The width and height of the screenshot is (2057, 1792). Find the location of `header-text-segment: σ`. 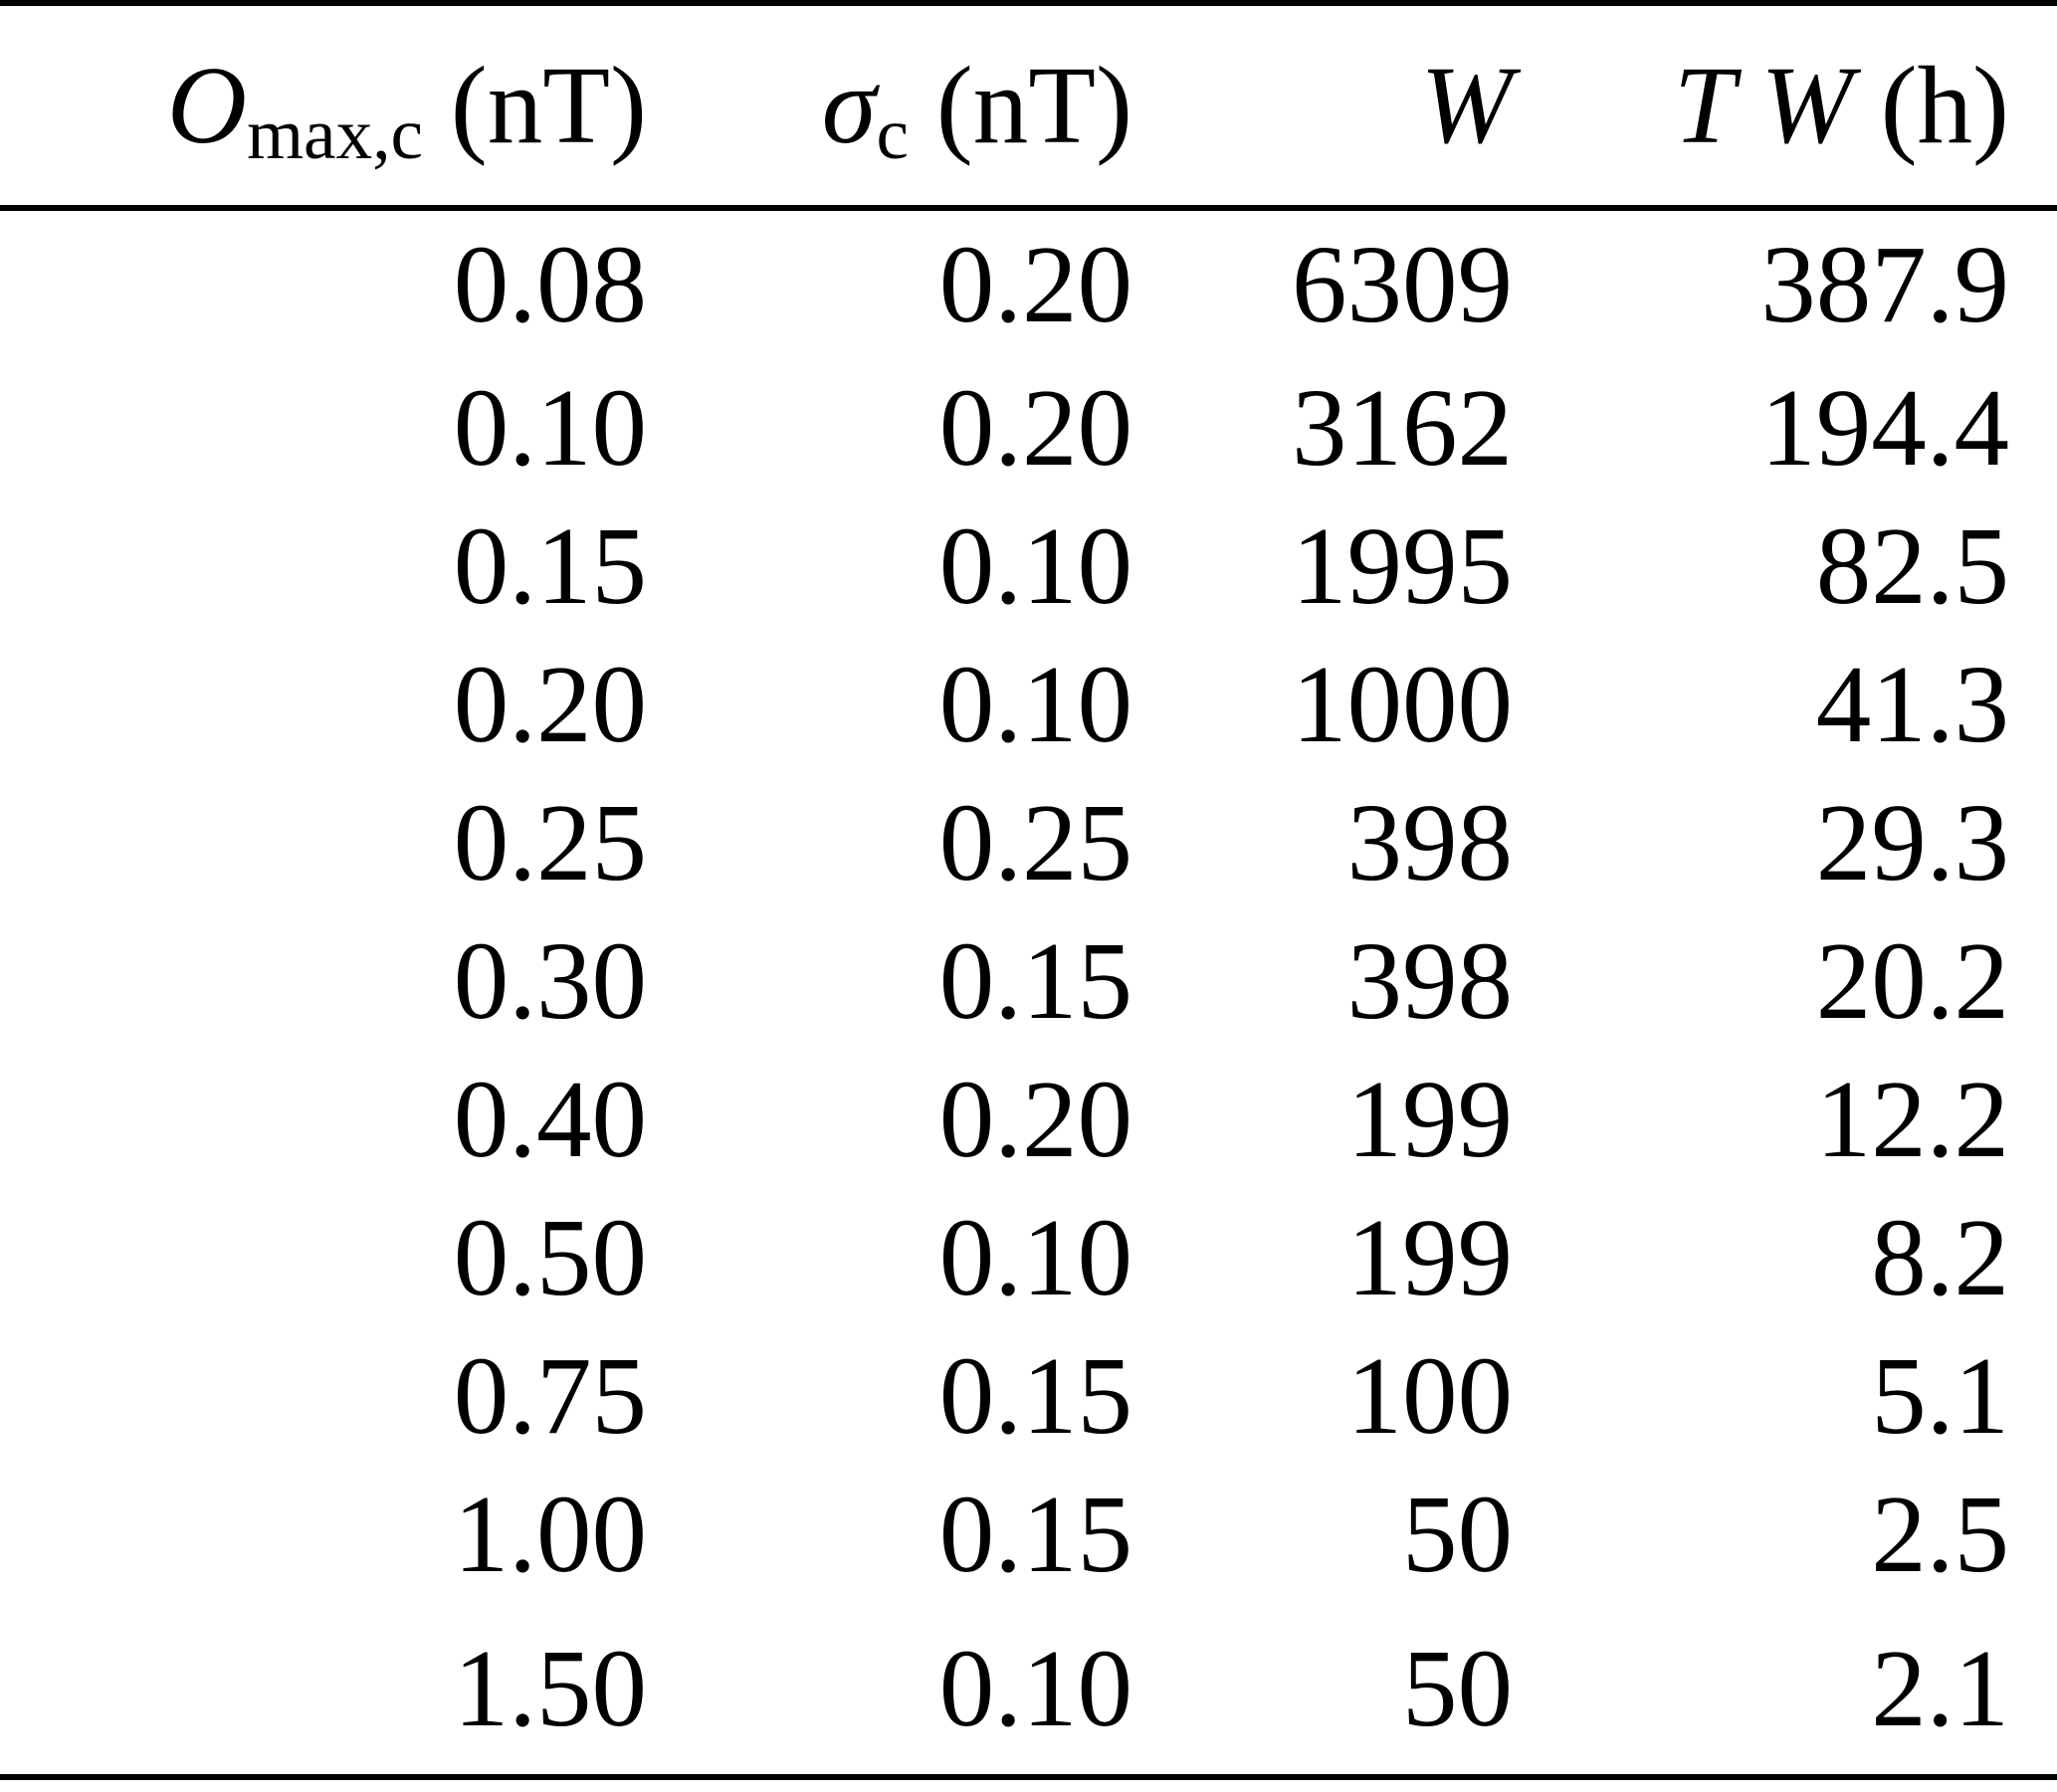

header-text-segment: σ is located at coordinates (849, 105).